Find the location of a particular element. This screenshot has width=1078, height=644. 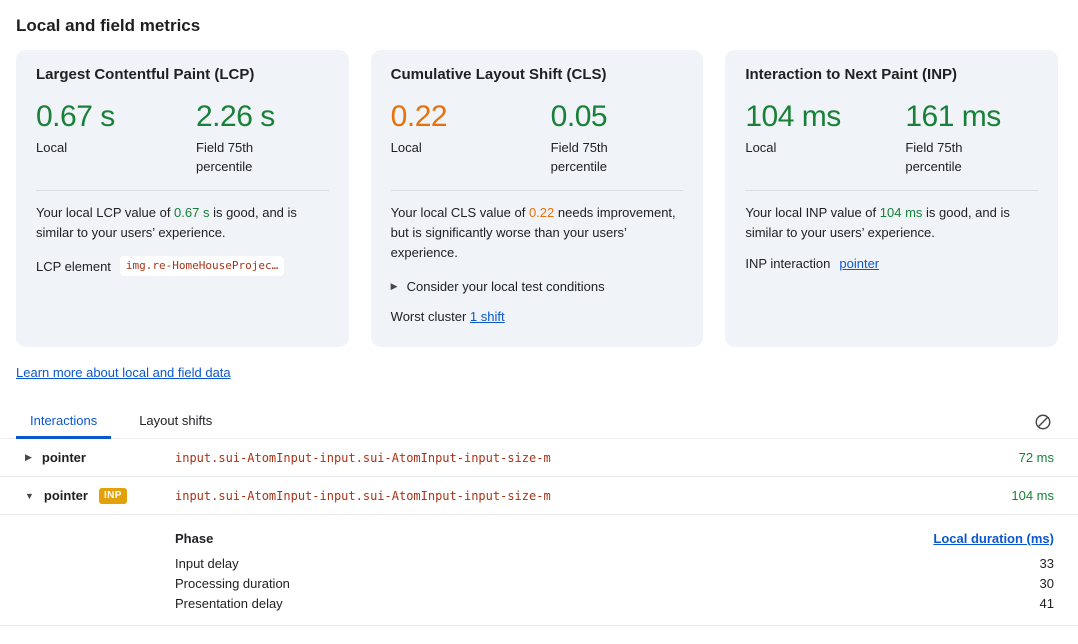

local-test-conditions-disclosure: ▶ Consider your local test conditions is located at coordinates (537, 286).